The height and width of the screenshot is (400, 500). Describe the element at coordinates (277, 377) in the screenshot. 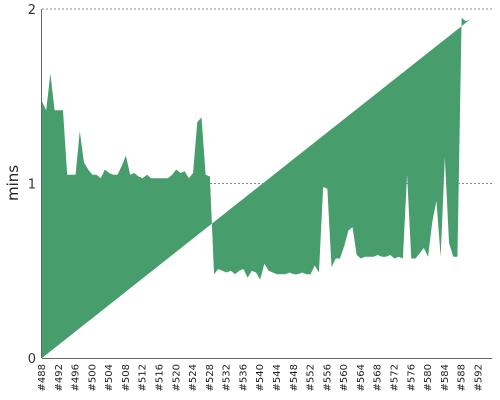

I see `x-tick-label: #544` at that location.